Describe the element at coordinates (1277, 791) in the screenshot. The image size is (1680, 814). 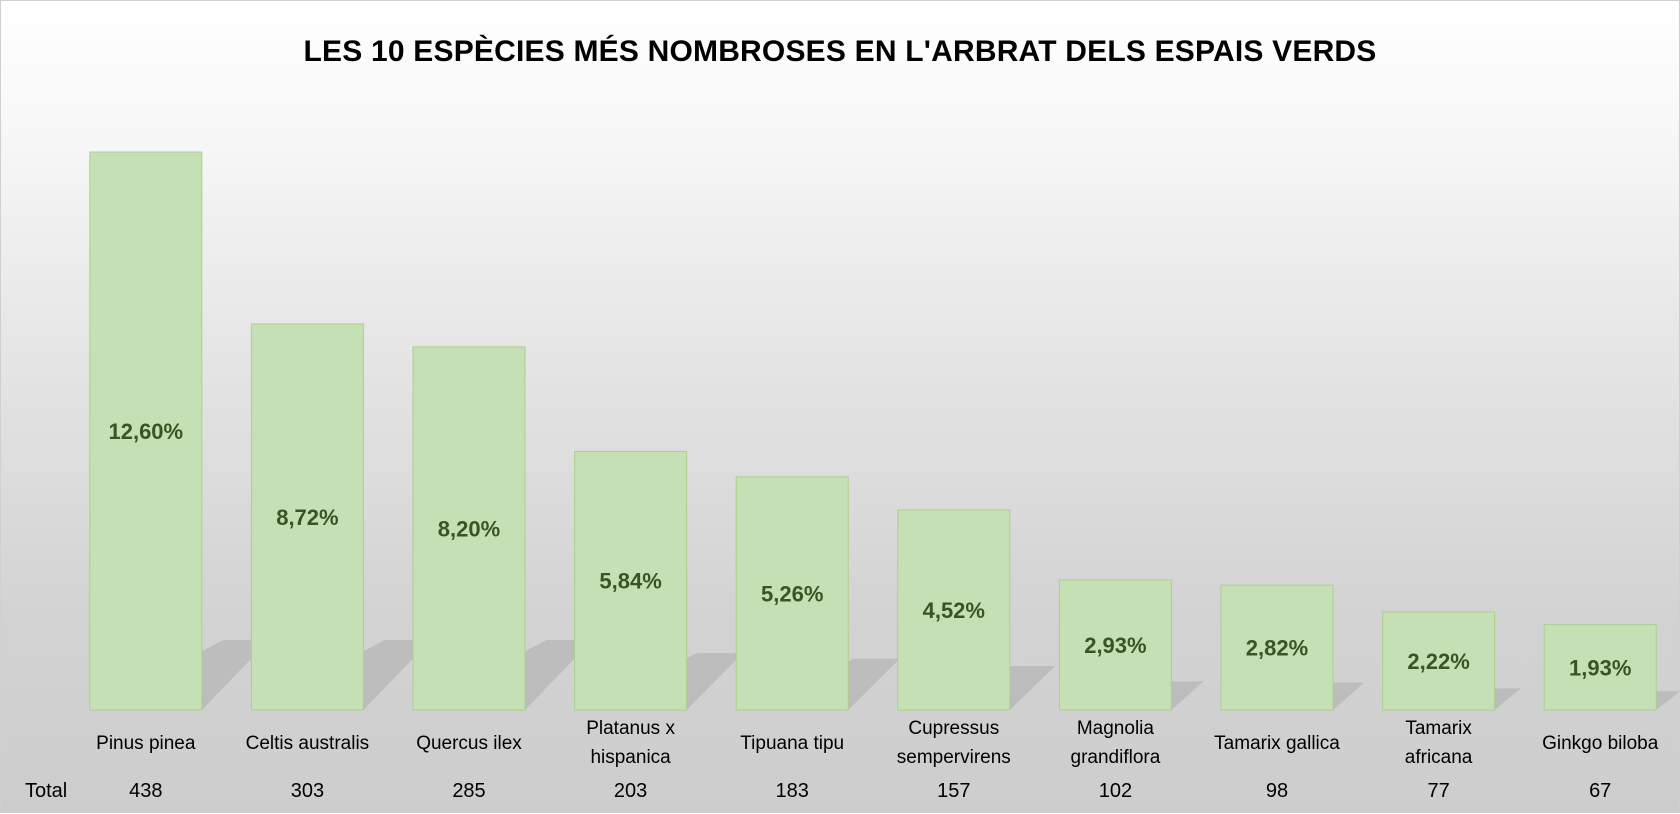
I see `total-value: 98` at that location.